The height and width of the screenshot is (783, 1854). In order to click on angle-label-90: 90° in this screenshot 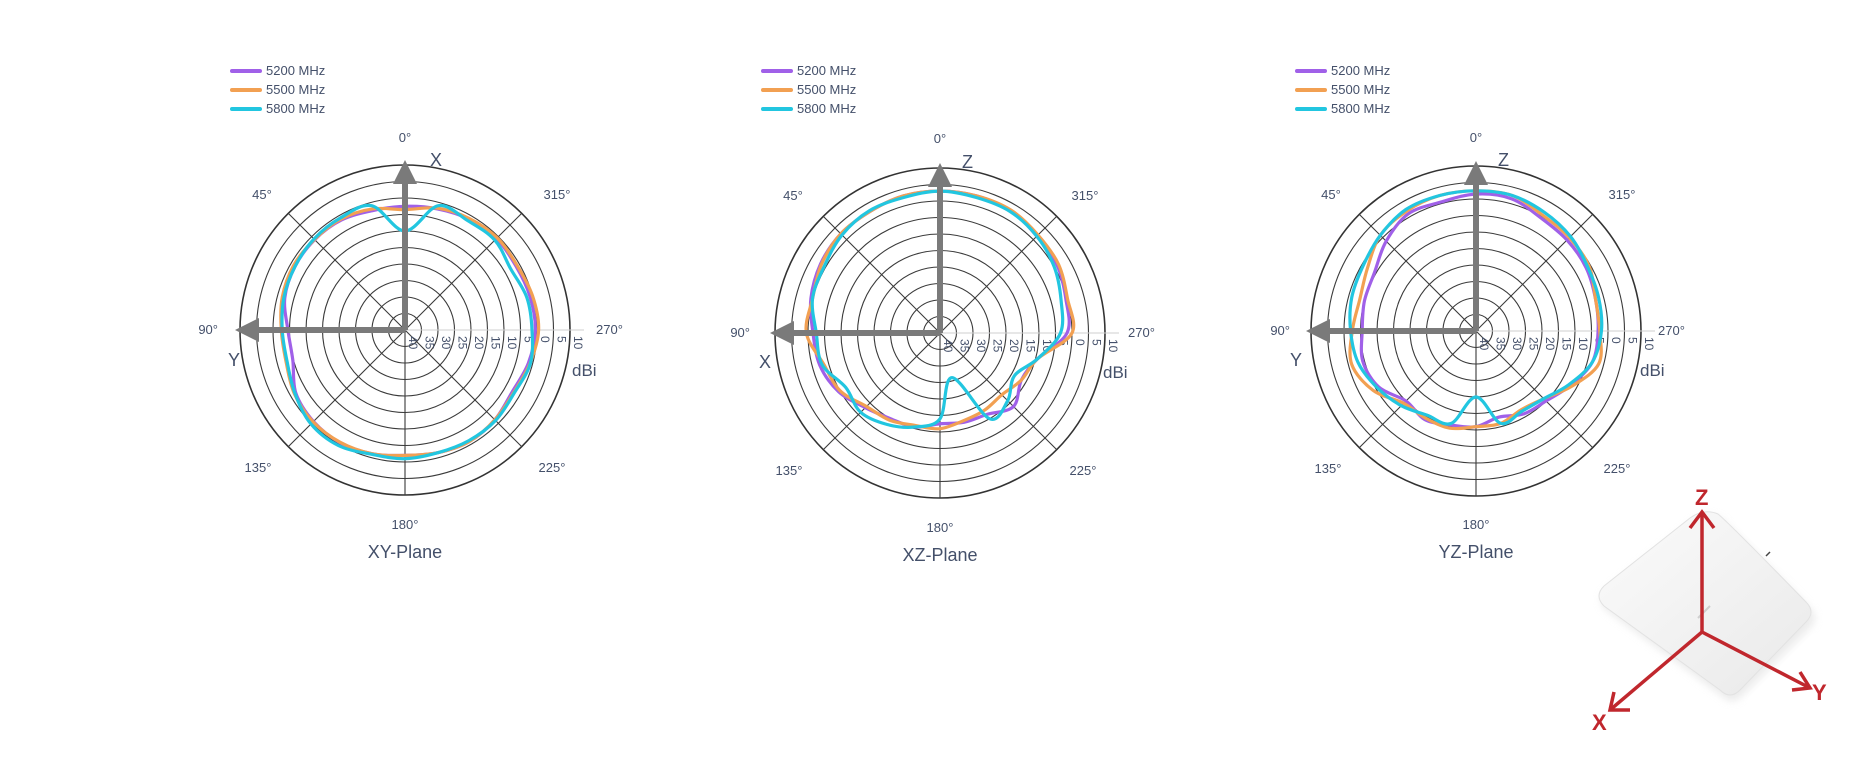, I will do `click(208, 329)`.